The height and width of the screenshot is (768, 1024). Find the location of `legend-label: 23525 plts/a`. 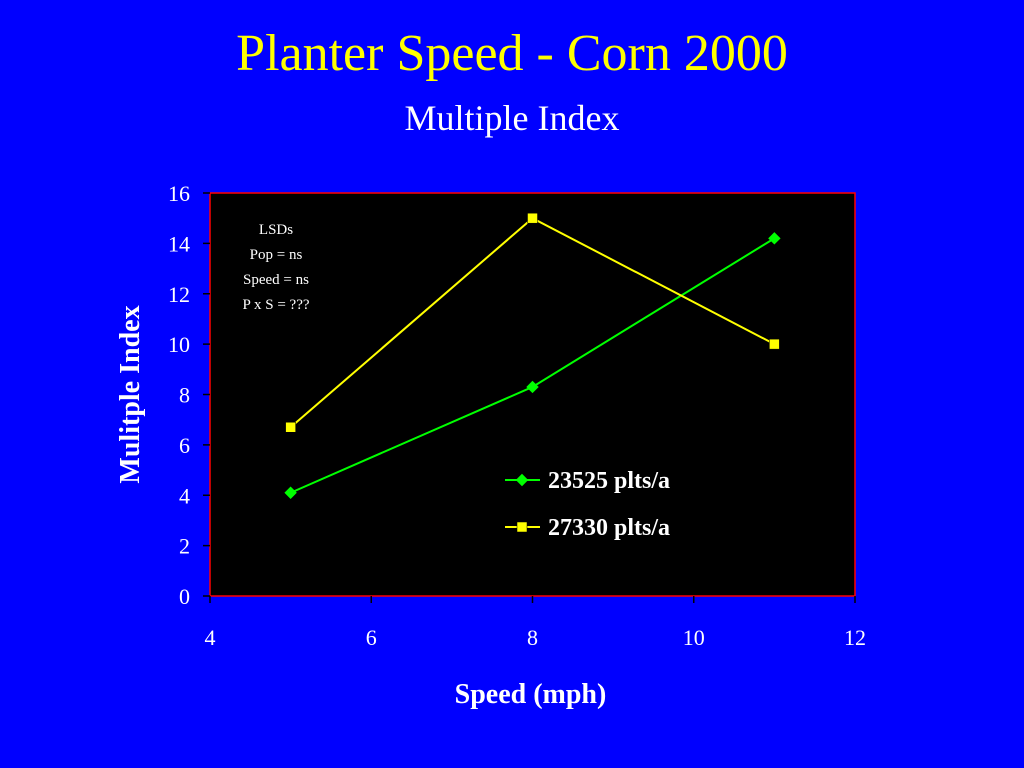

legend-label: 23525 plts/a is located at coordinates (609, 481).